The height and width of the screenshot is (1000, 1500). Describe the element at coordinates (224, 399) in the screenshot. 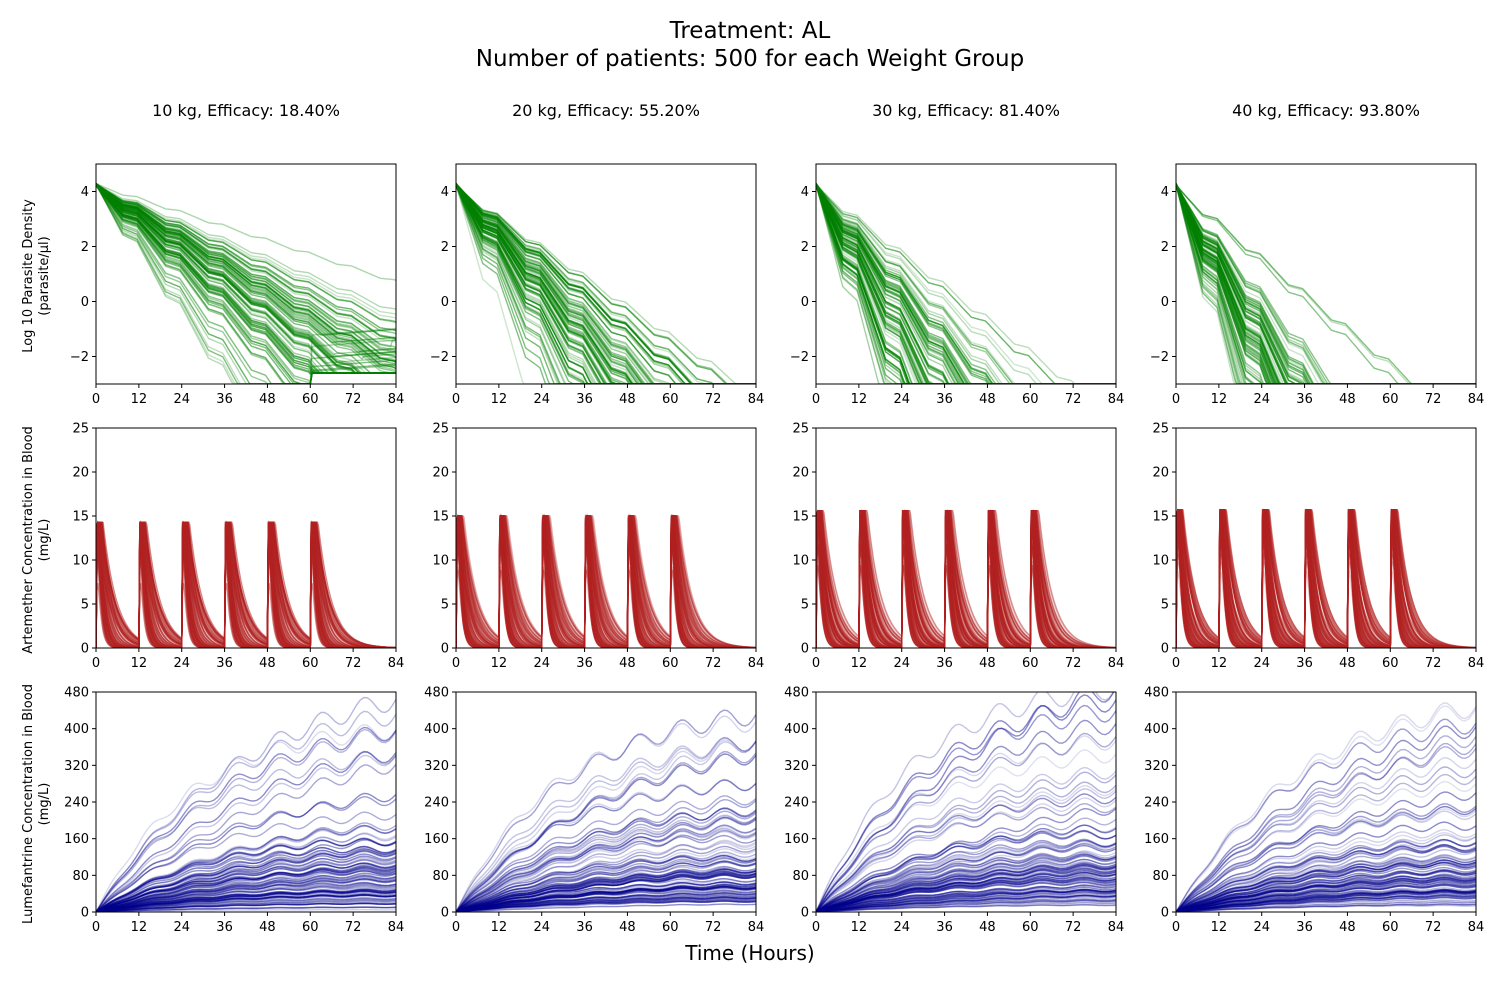

I see `x-tick-label-parasite-0-3: 36` at that location.